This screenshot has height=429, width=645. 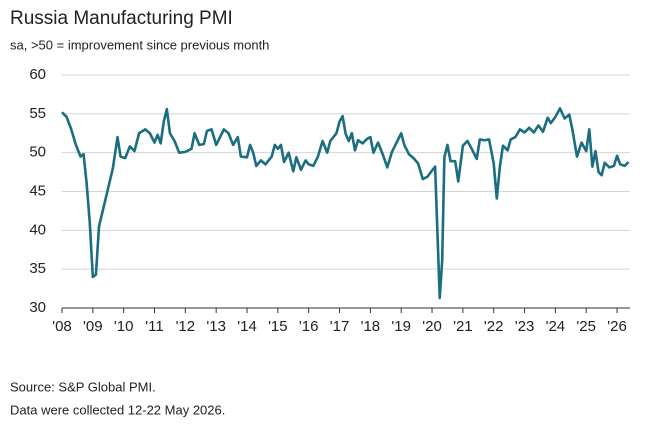 What do you see at coordinates (124, 326) in the screenshot?
I see `x-tick-label: '10` at bounding box center [124, 326].